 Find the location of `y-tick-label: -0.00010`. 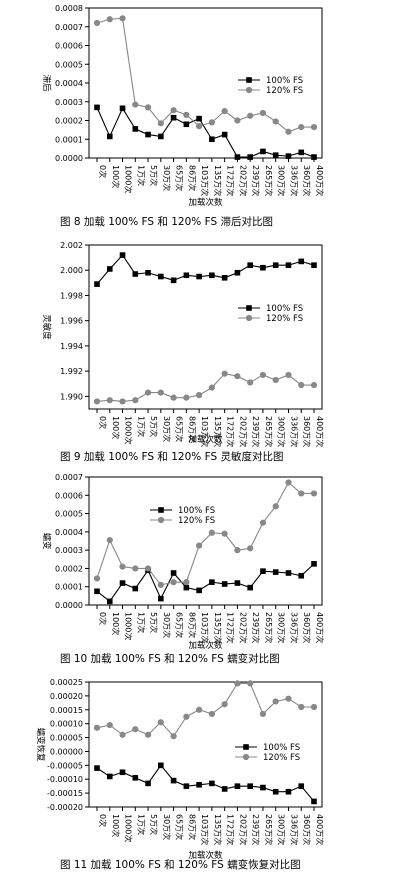

y-tick-label: -0.00010 is located at coordinates (65, 779).